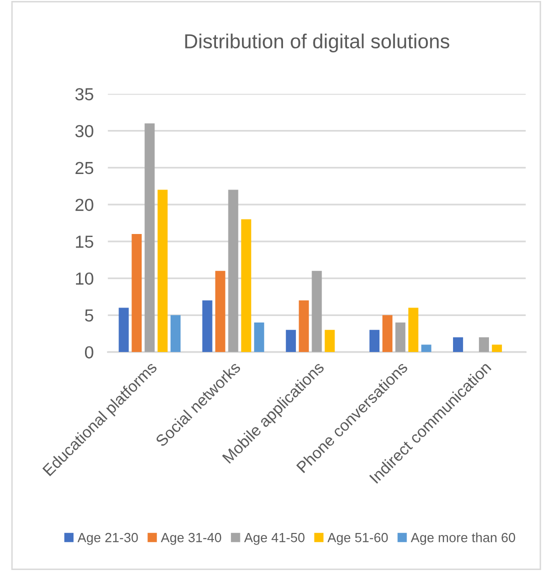  I want to click on y-tick-label: 35, so click(84, 94).